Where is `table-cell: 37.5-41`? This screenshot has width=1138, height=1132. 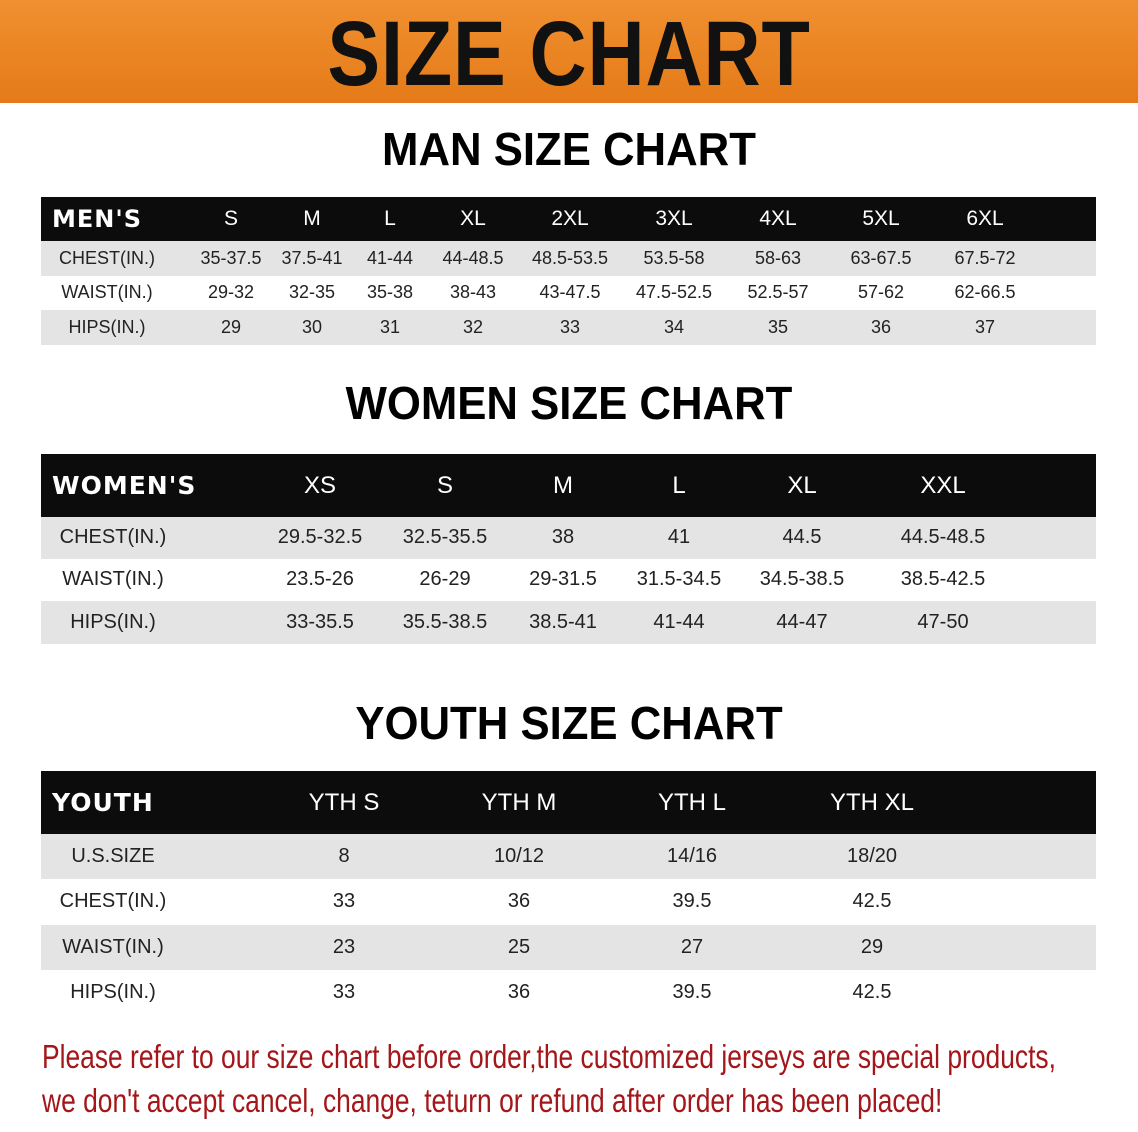
table-cell: 37.5-41 is located at coordinates (312, 257).